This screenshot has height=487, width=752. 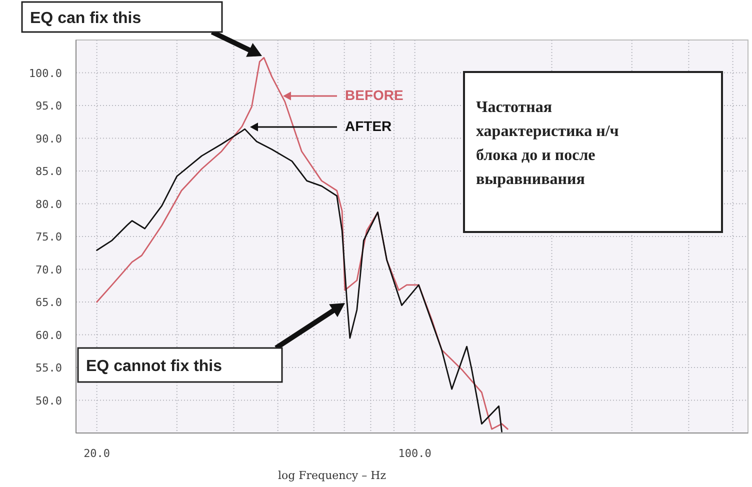 I want to click on y-tick-label: 70.0, so click(x=49, y=269).